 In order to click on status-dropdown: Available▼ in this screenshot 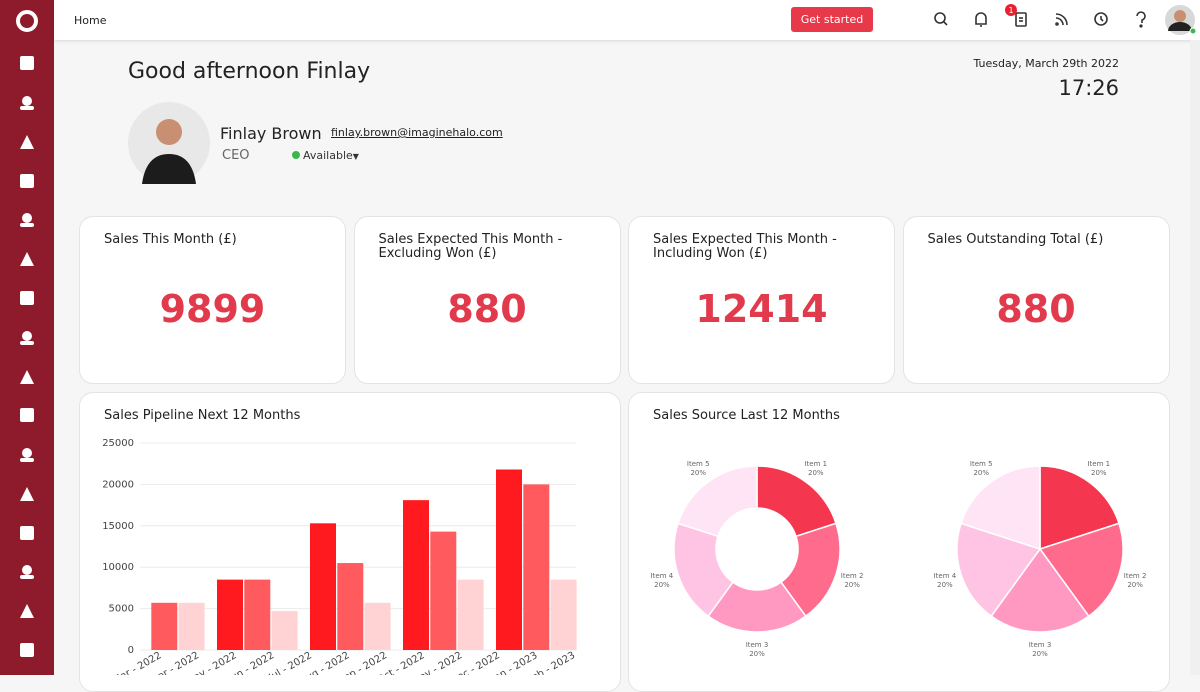, I will do `click(325, 155)`.